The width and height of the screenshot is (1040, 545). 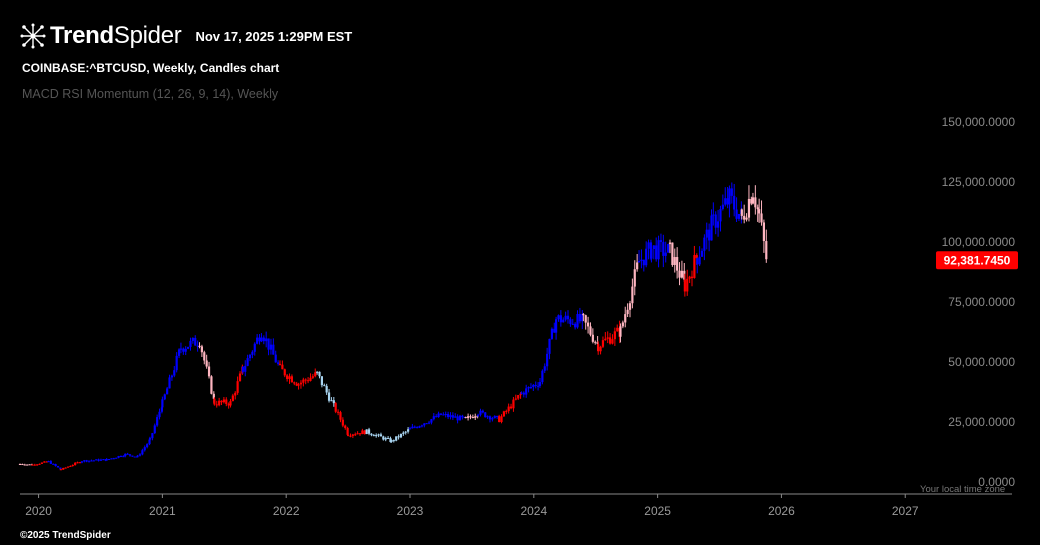 What do you see at coordinates (981, 422) in the screenshot?
I see `y-tick-label: 25,000.0000` at bounding box center [981, 422].